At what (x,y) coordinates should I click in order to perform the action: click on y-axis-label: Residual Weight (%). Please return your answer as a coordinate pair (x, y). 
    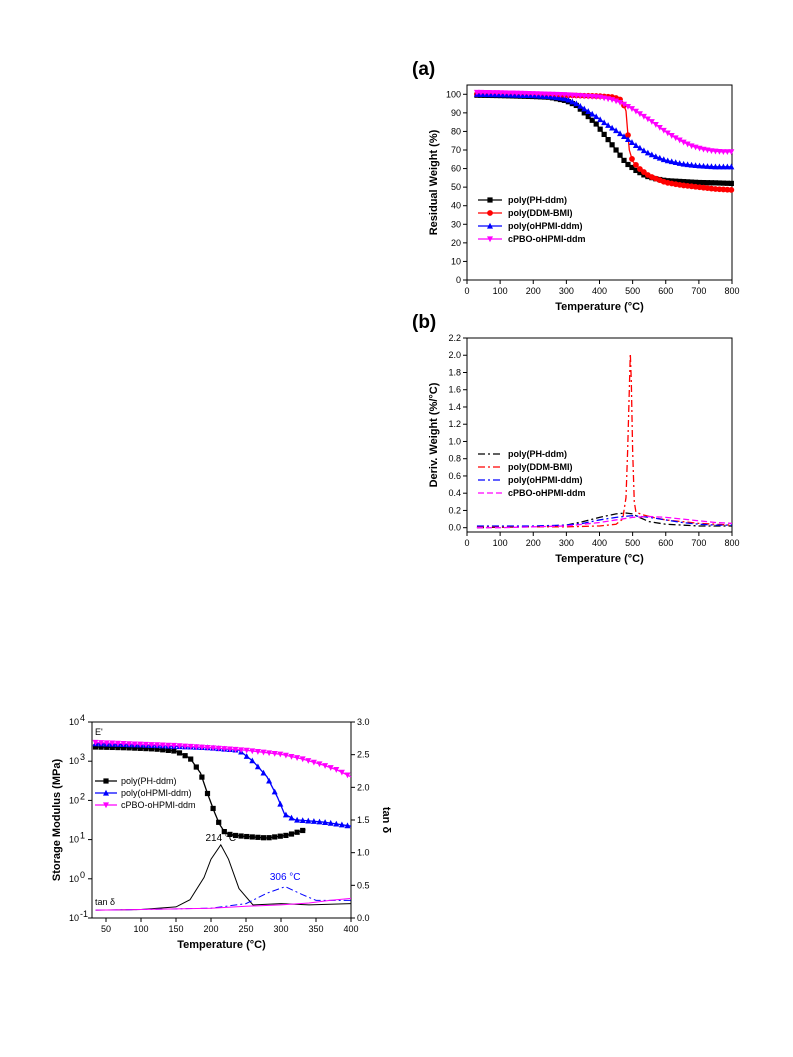
    Looking at the image, I should click on (434, 182).